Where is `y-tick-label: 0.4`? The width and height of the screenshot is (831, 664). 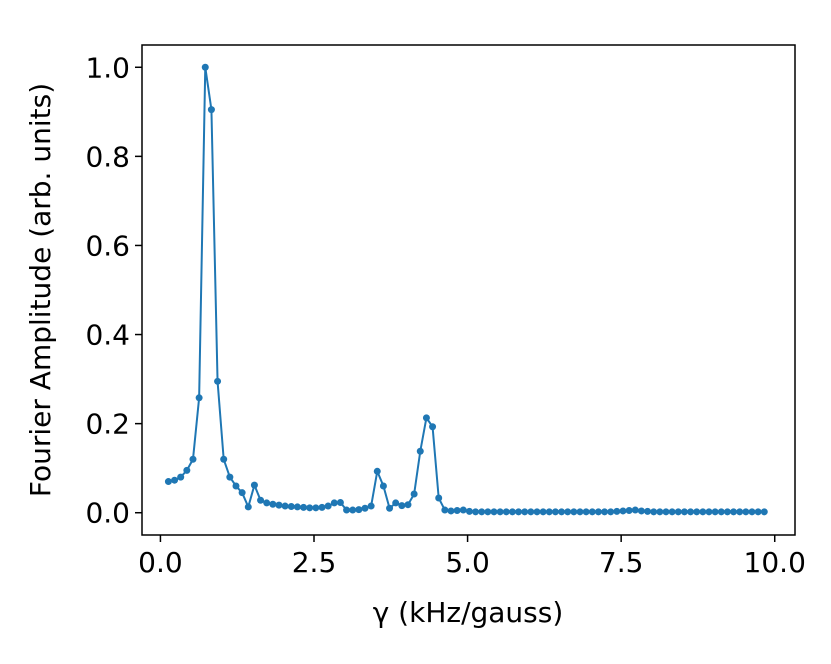
y-tick-label: 0.4 is located at coordinates (107, 335).